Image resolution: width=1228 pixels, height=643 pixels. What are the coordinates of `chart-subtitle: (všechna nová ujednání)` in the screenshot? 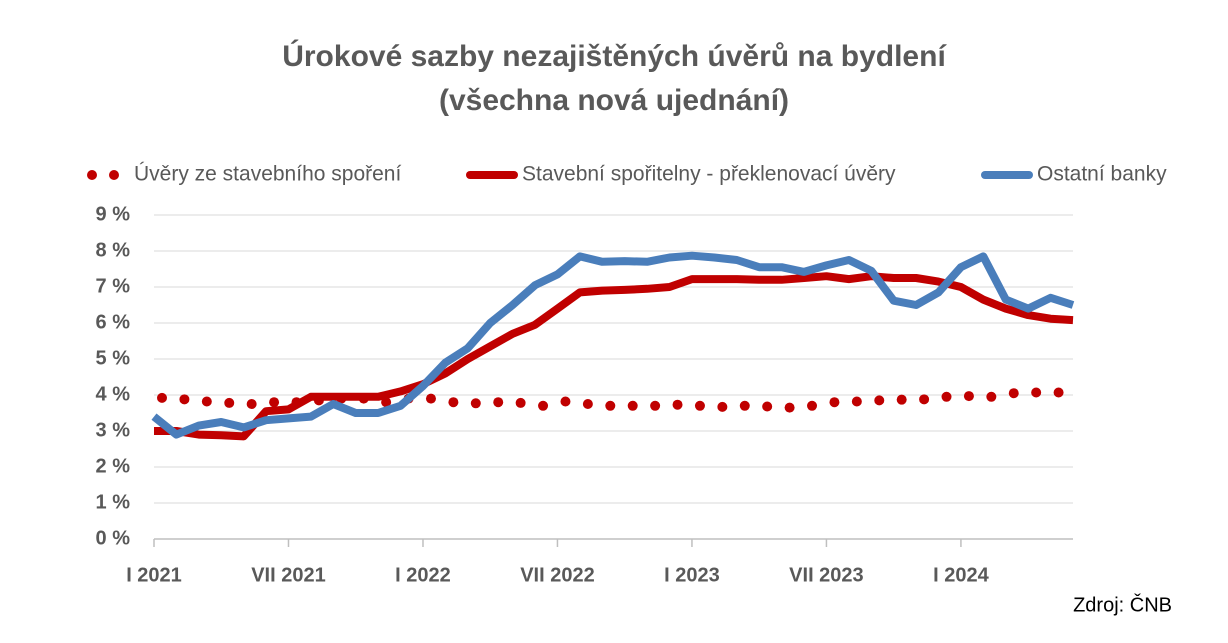 It's located at (614, 100).